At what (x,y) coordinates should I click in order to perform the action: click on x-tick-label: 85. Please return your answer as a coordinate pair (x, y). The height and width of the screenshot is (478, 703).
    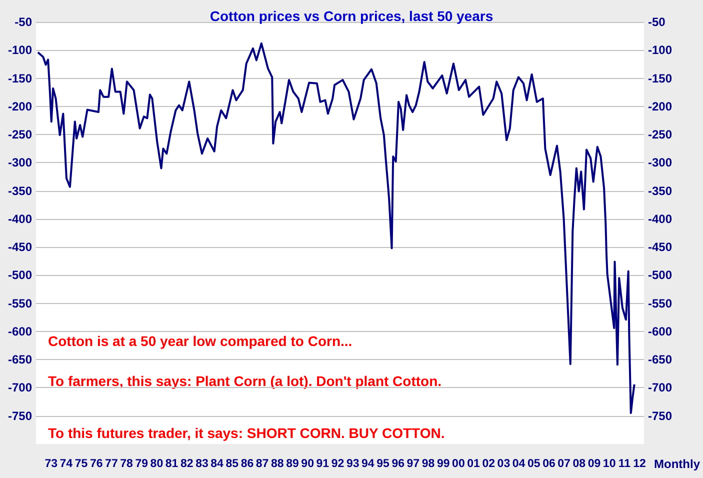
    Looking at the image, I should click on (233, 464).